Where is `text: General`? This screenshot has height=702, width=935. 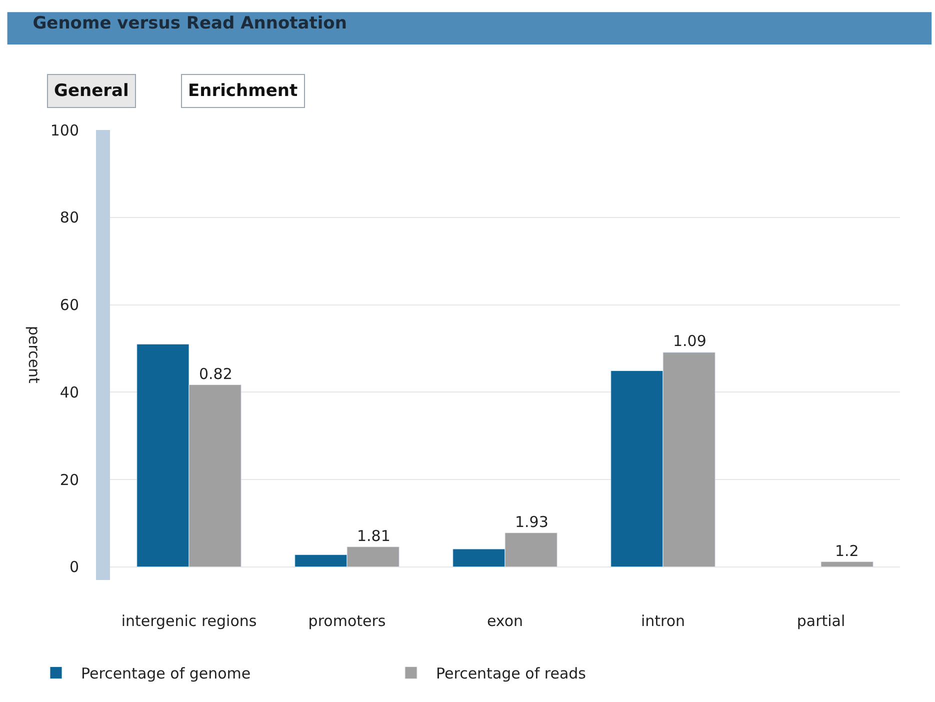 text: General is located at coordinates (91, 91).